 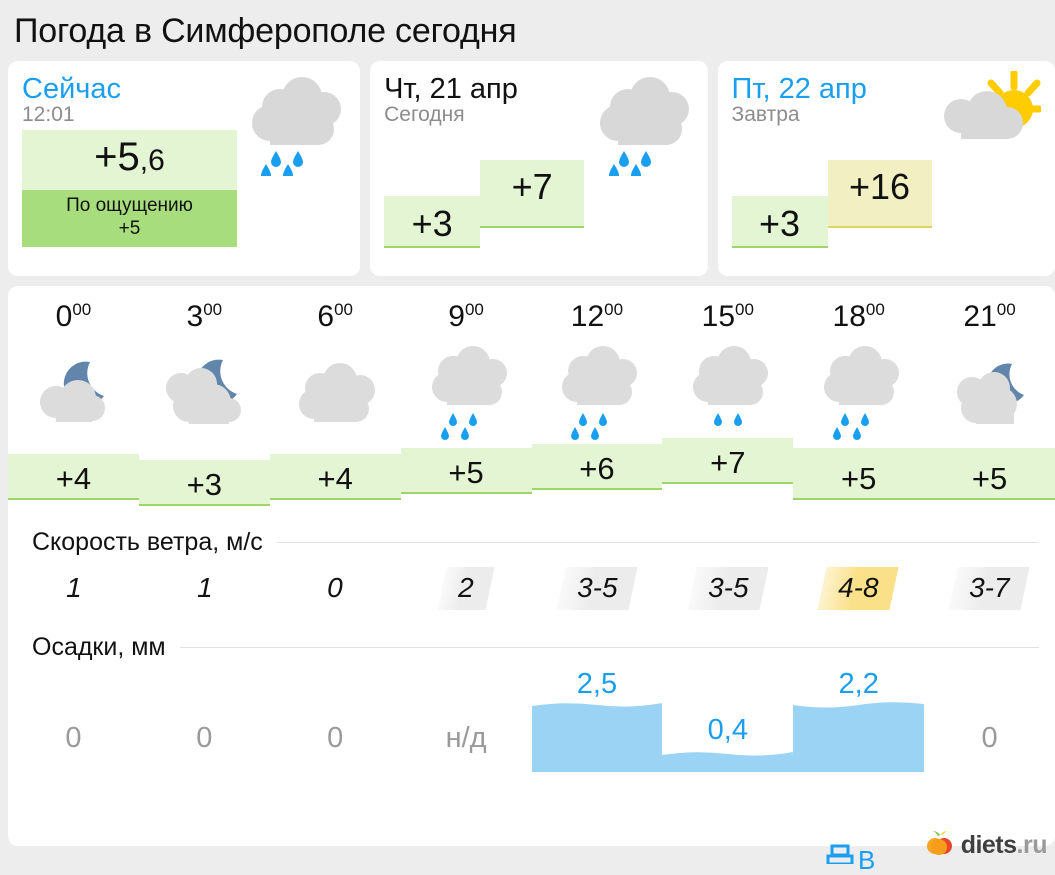 I want to click on card-now-feels: По ощущению +5, so click(x=129, y=218).